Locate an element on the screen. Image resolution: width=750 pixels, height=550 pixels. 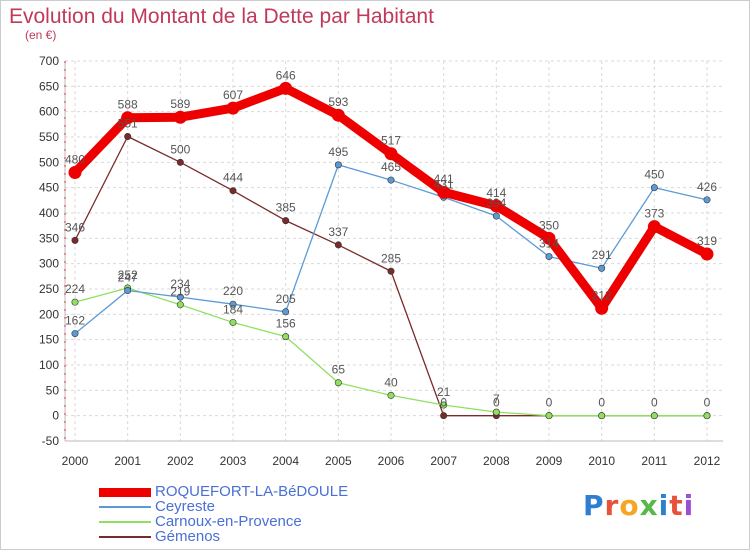
legend-label: ROQUEFORT-LA-BéDOULE is located at coordinates (252, 491).